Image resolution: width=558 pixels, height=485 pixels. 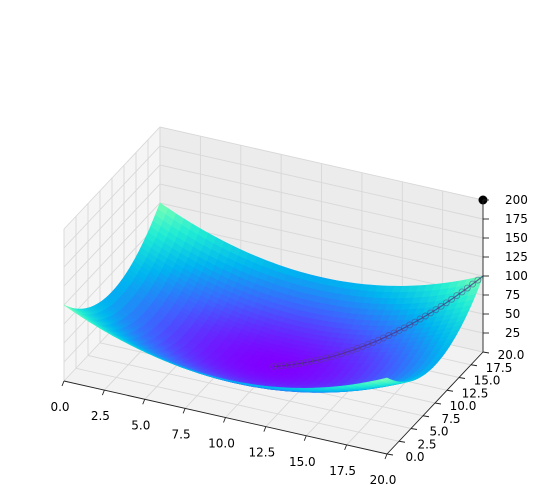 What do you see at coordinates (302, 462) in the screenshot?
I see `x-tick-label: 15.0` at bounding box center [302, 462].